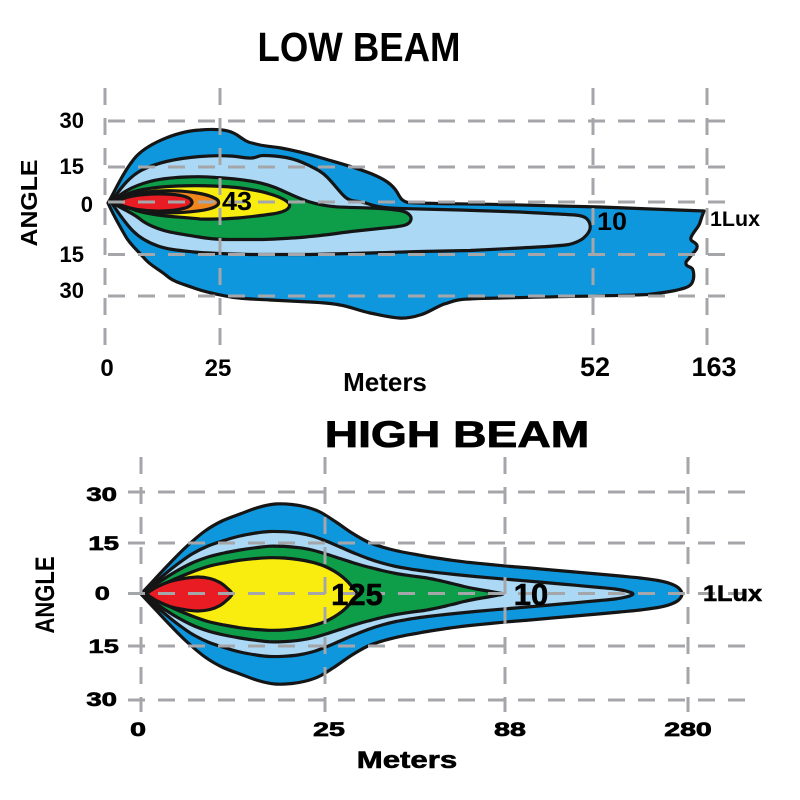 This screenshot has height=800, width=800. I want to click on svg-text: 43, so click(237, 201).